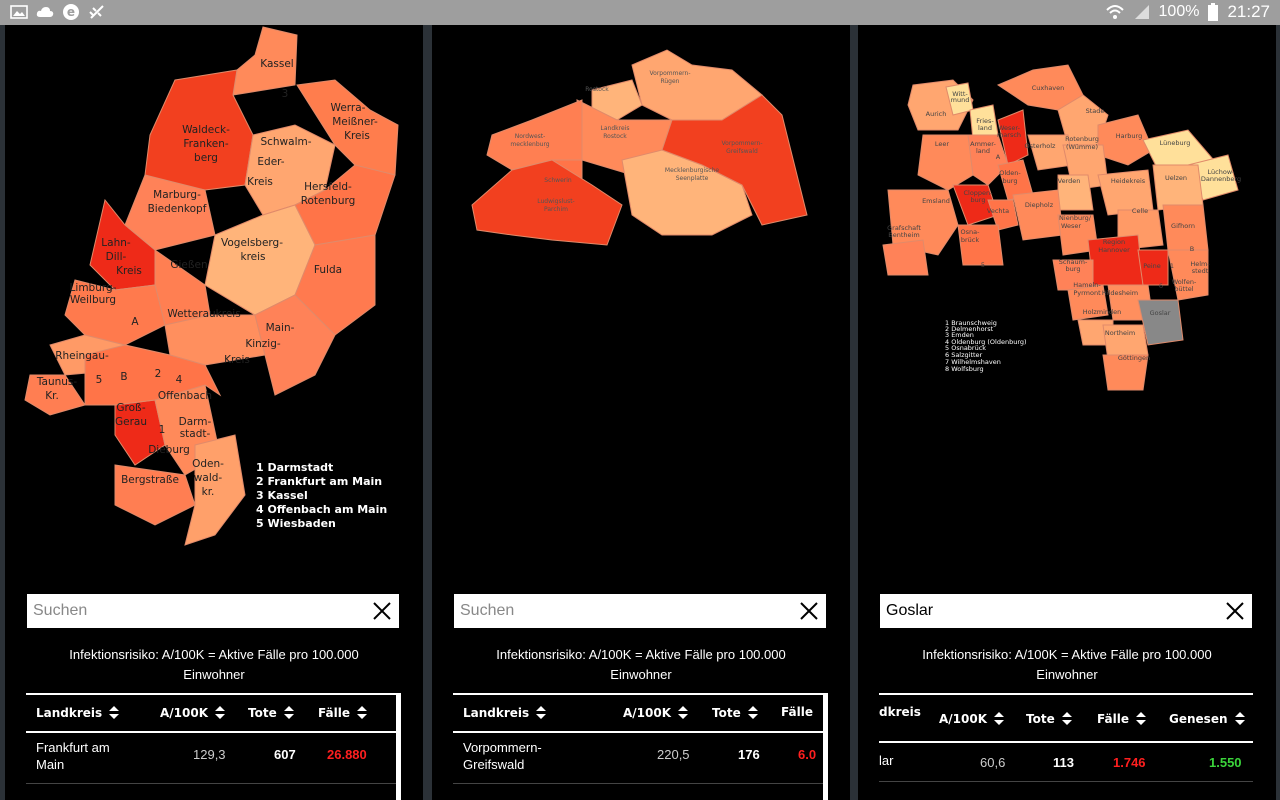  What do you see at coordinates (640, 757) in the screenshot?
I see `table-row: Vorpommern- Greifswald 220,5 176 6.0` at bounding box center [640, 757].